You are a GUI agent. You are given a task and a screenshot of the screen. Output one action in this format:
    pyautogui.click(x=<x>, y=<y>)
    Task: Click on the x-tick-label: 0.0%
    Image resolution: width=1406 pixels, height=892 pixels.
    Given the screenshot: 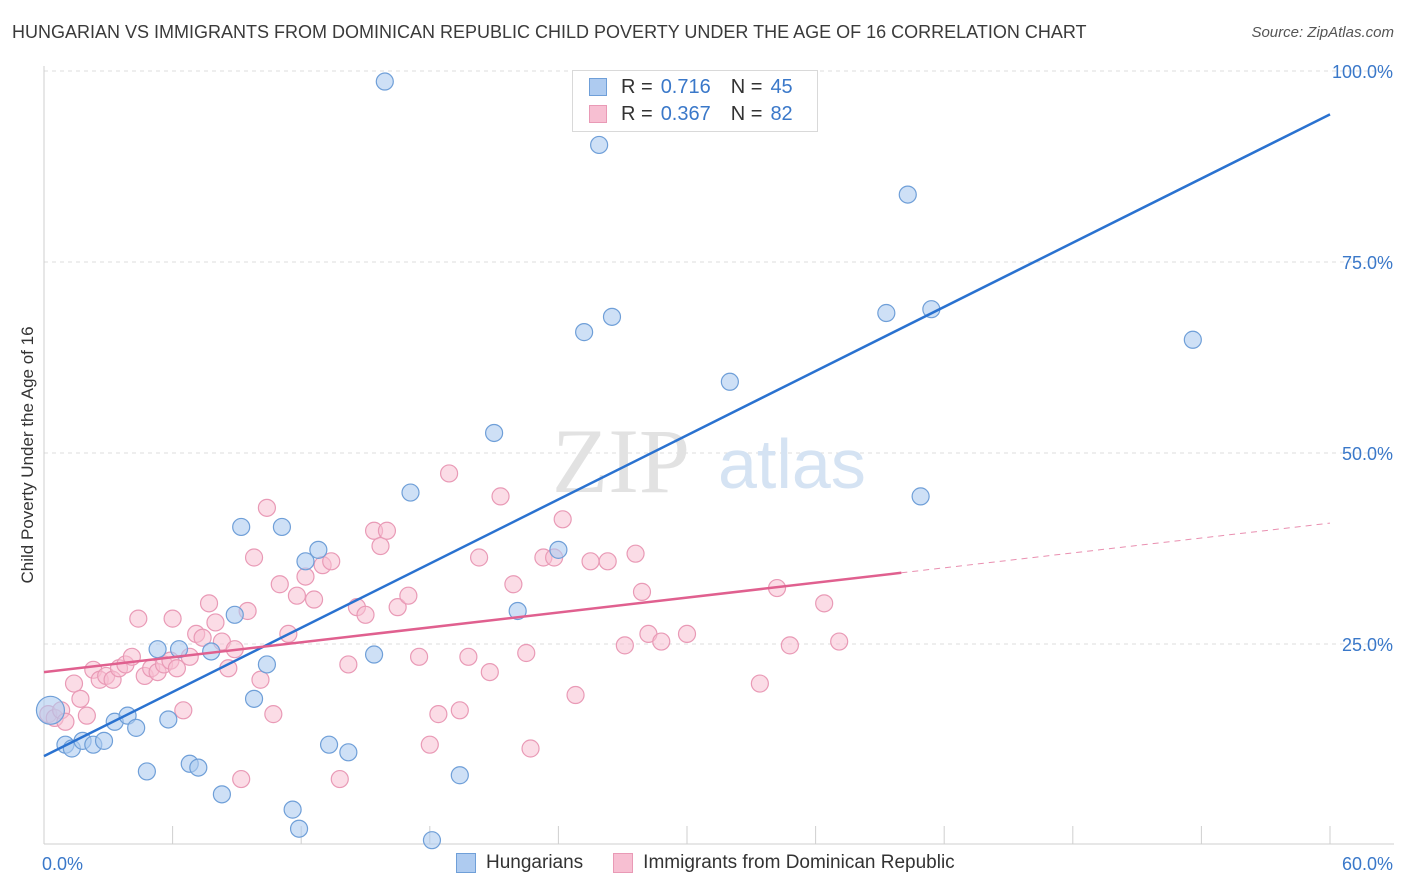 What is the action you would take?
    pyautogui.click(x=62, y=864)
    